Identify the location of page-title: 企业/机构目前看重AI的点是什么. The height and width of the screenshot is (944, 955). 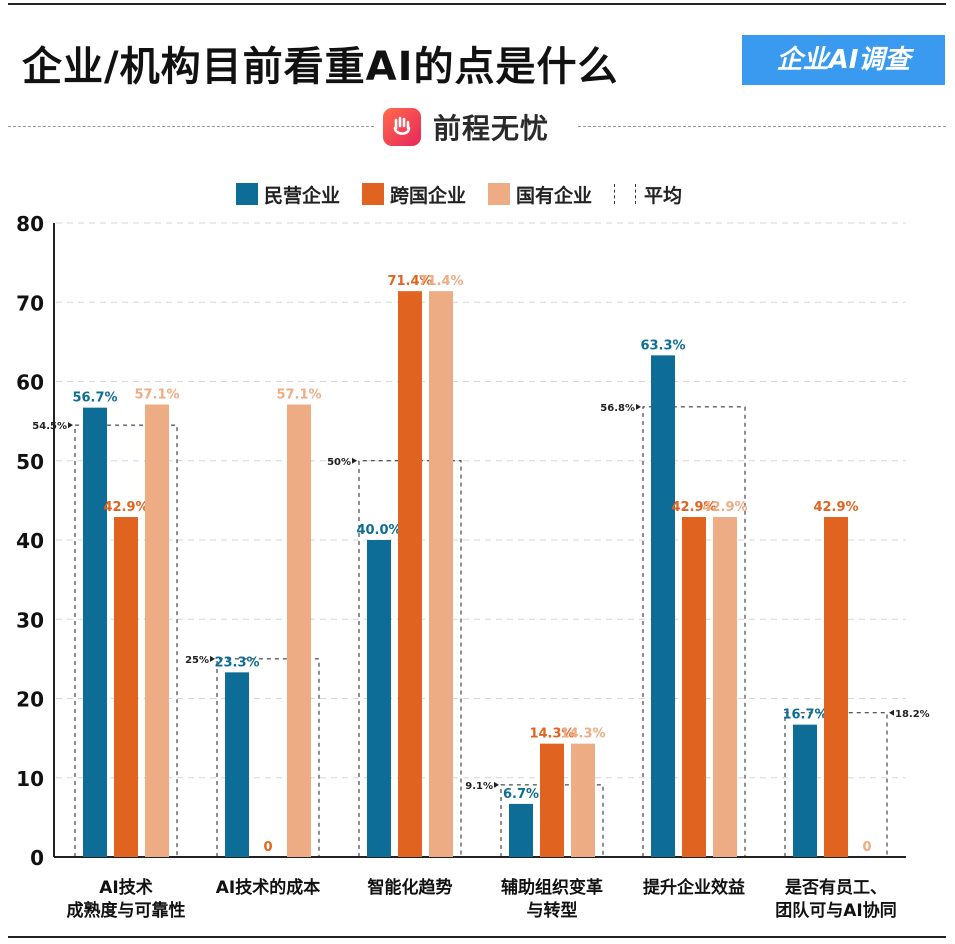
(320, 67).